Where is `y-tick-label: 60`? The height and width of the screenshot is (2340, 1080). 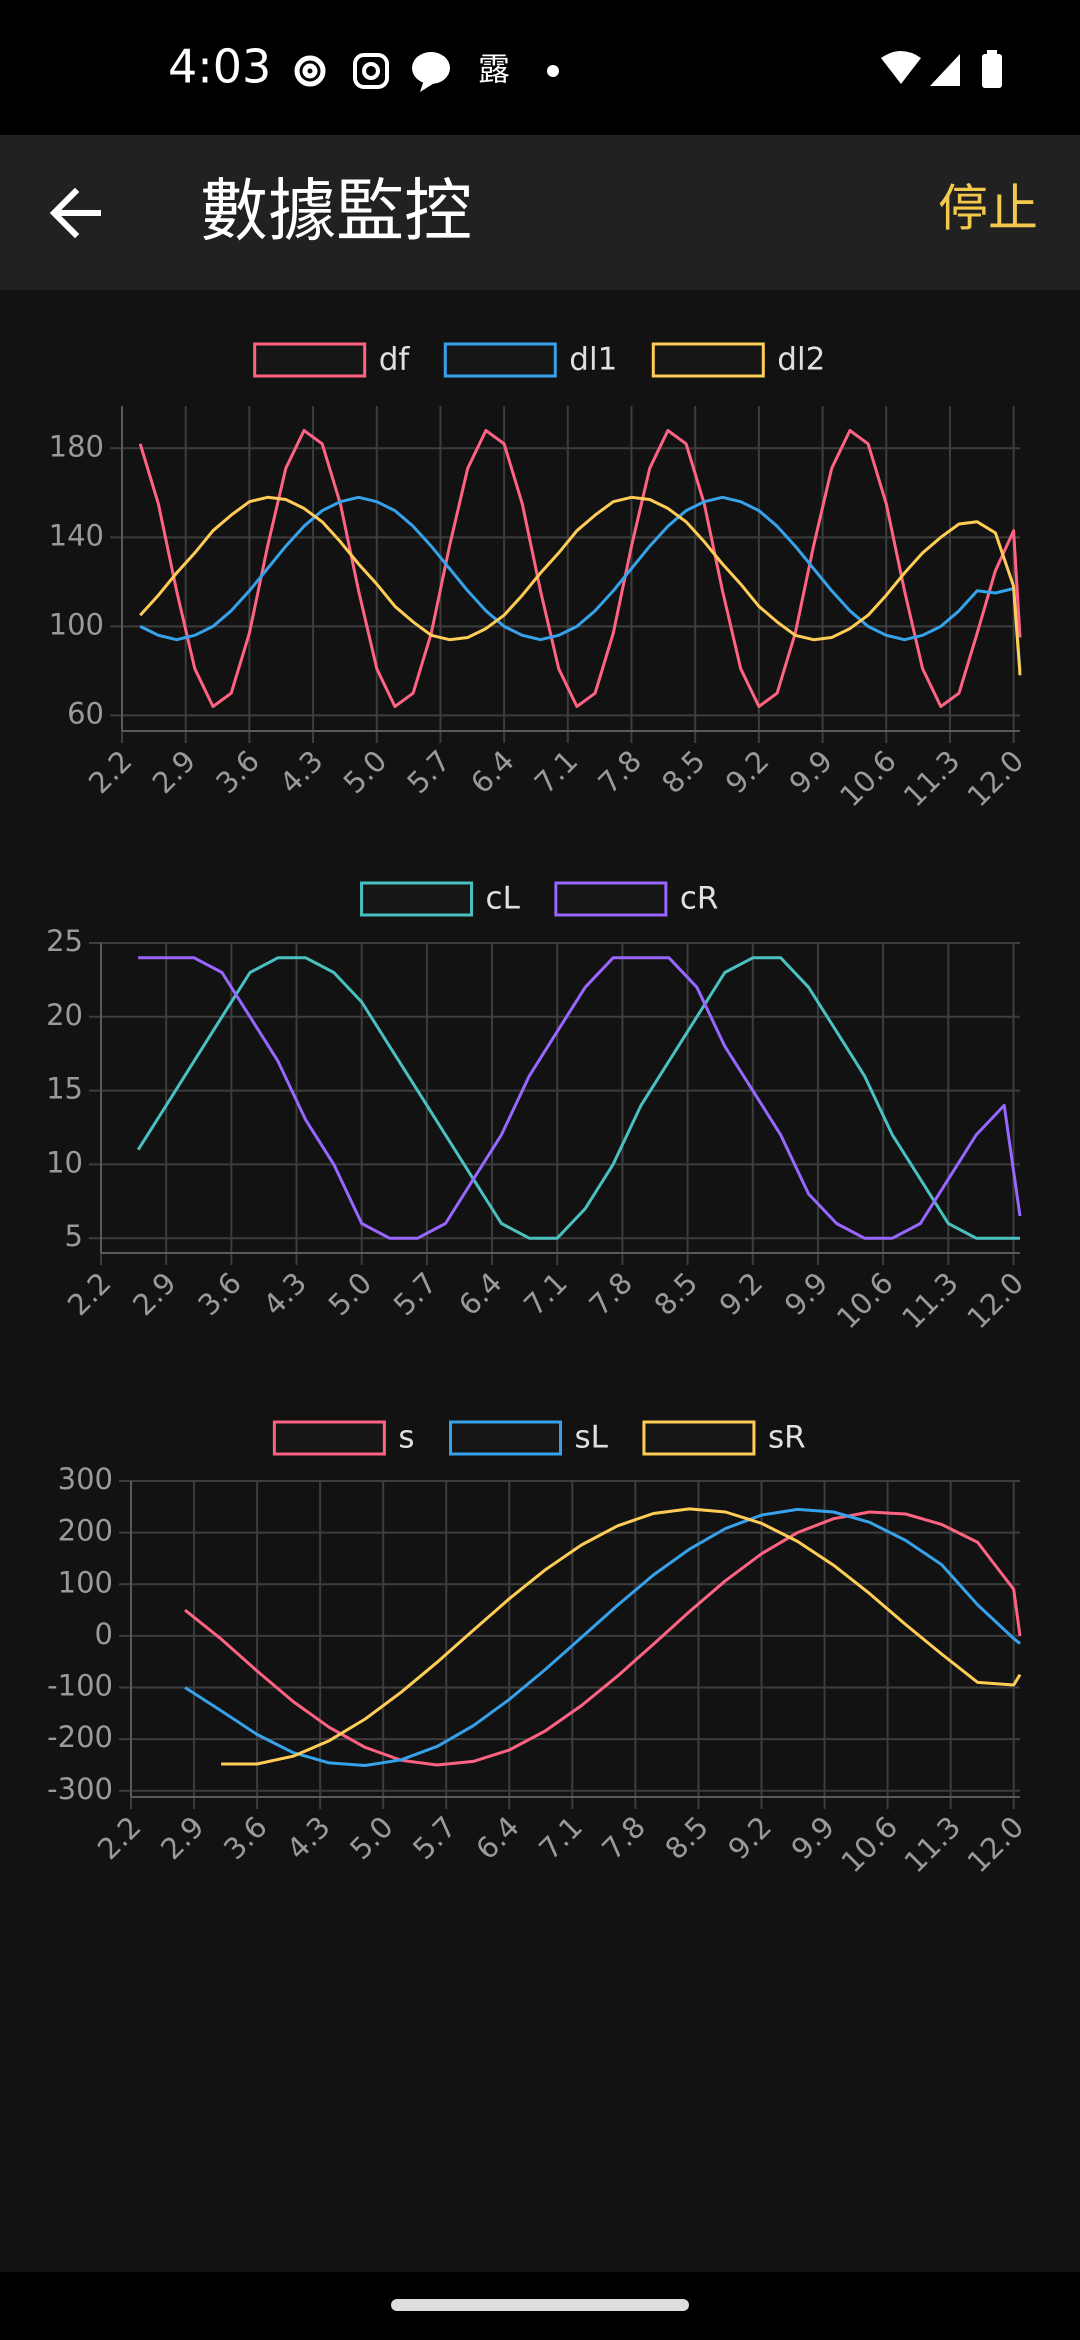
y-tick-label: 60 is located at coordinates (85, 713).